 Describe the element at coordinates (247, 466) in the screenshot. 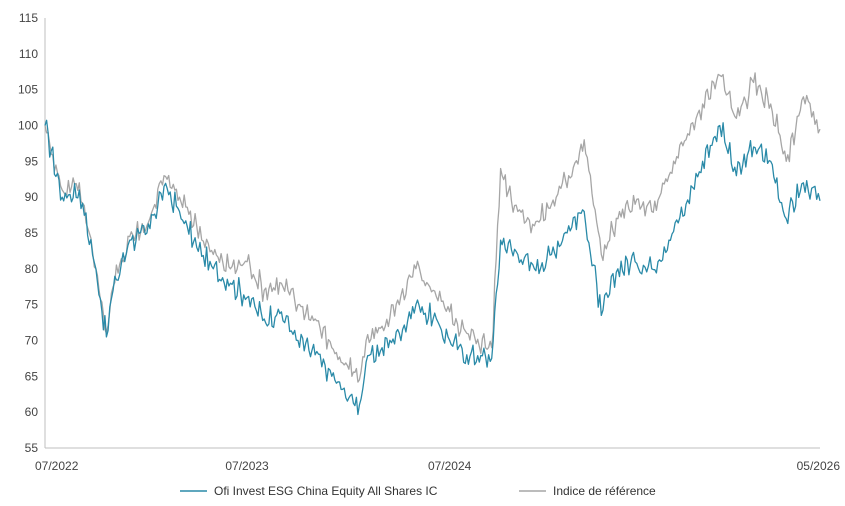

I see `x-tick-label: 07/2023` at that location.